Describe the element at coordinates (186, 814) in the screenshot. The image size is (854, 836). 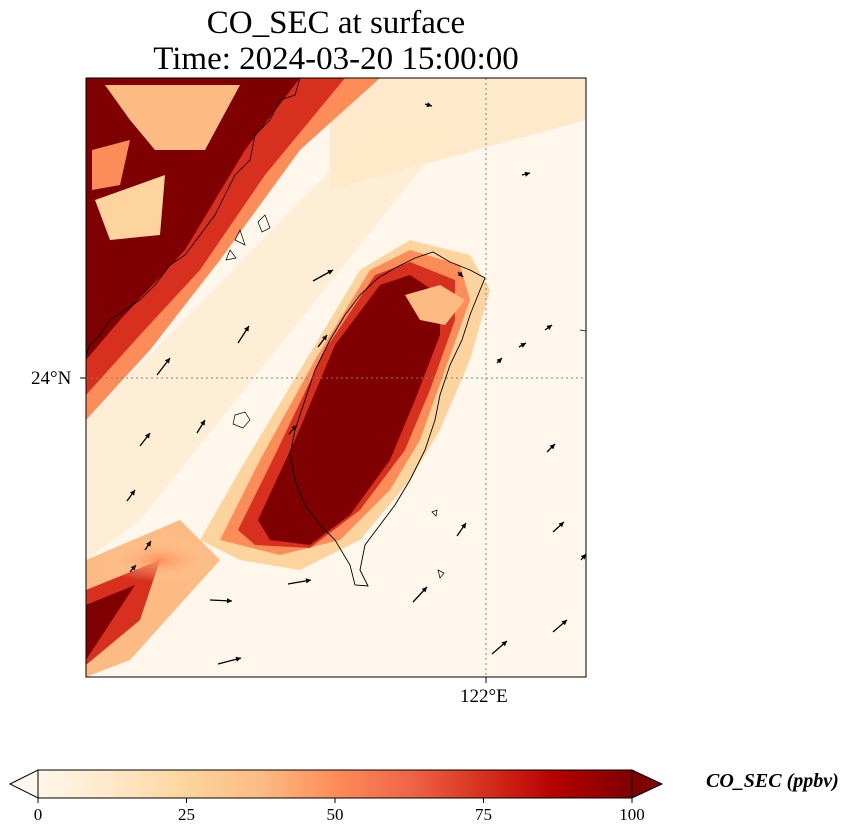
I see `colorbar-tick-label: 25` at that location.